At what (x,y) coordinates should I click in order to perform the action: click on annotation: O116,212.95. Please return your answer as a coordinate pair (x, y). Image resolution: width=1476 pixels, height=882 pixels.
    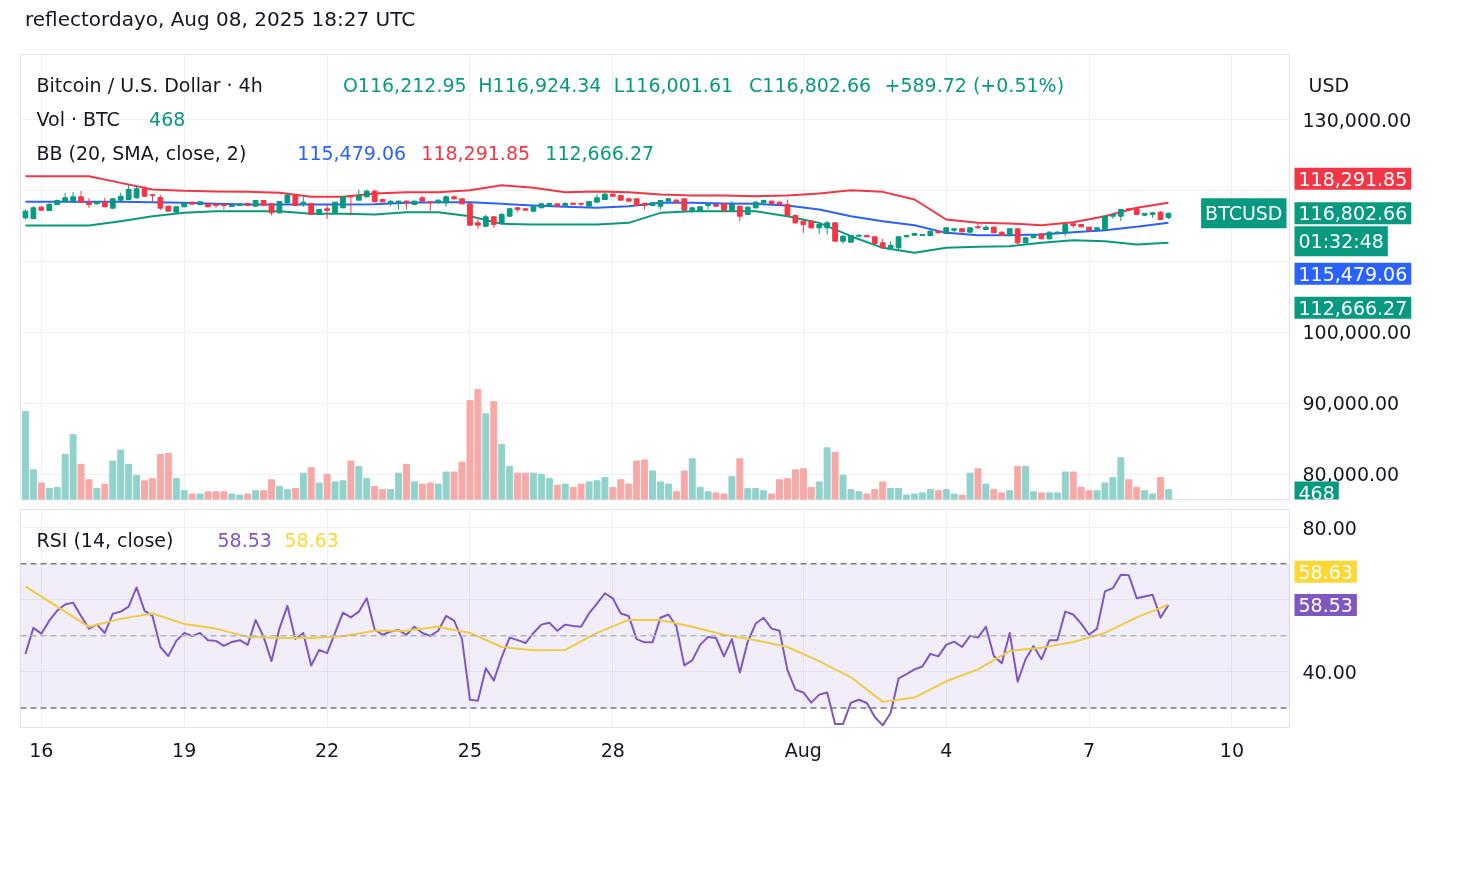
    Looking at the image, I should click on (404, 84).